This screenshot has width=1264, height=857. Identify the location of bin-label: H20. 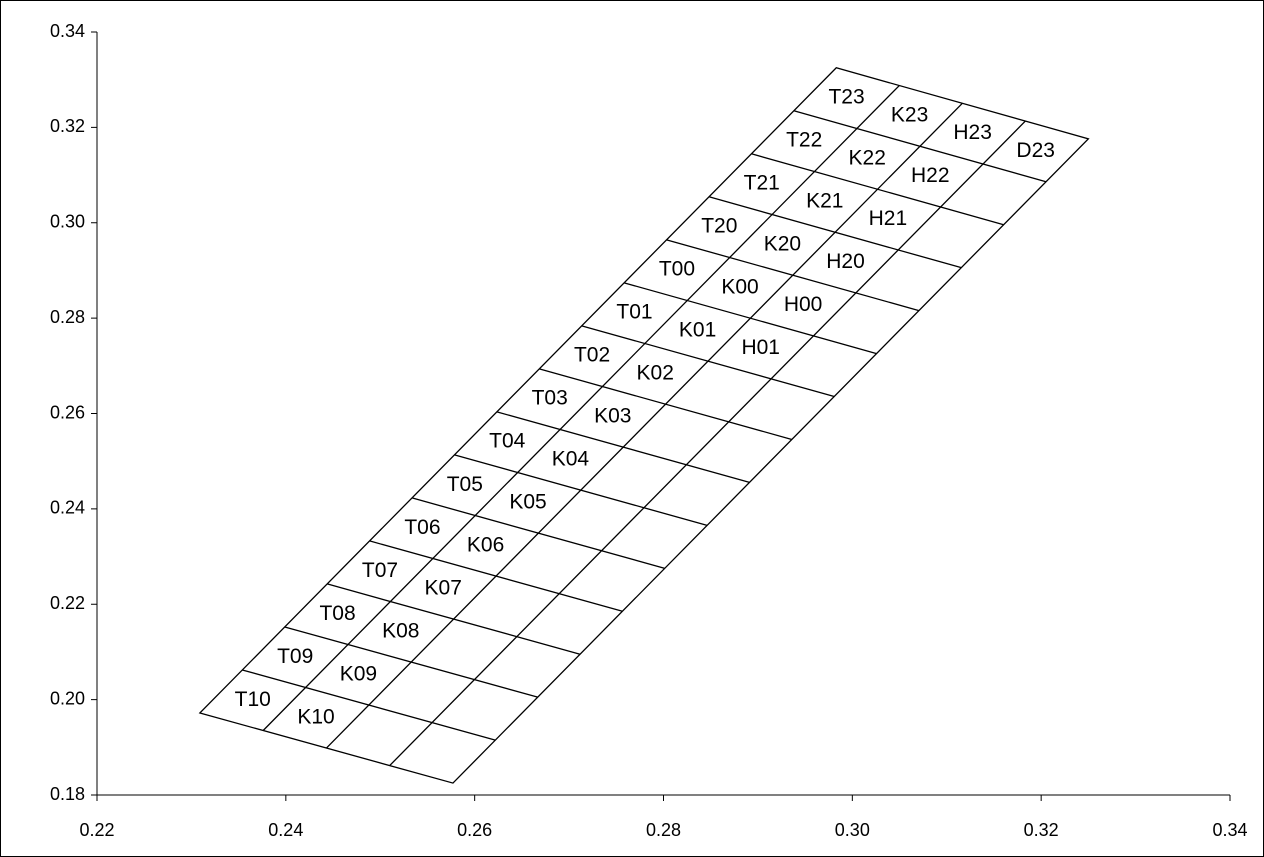
(845, 261).